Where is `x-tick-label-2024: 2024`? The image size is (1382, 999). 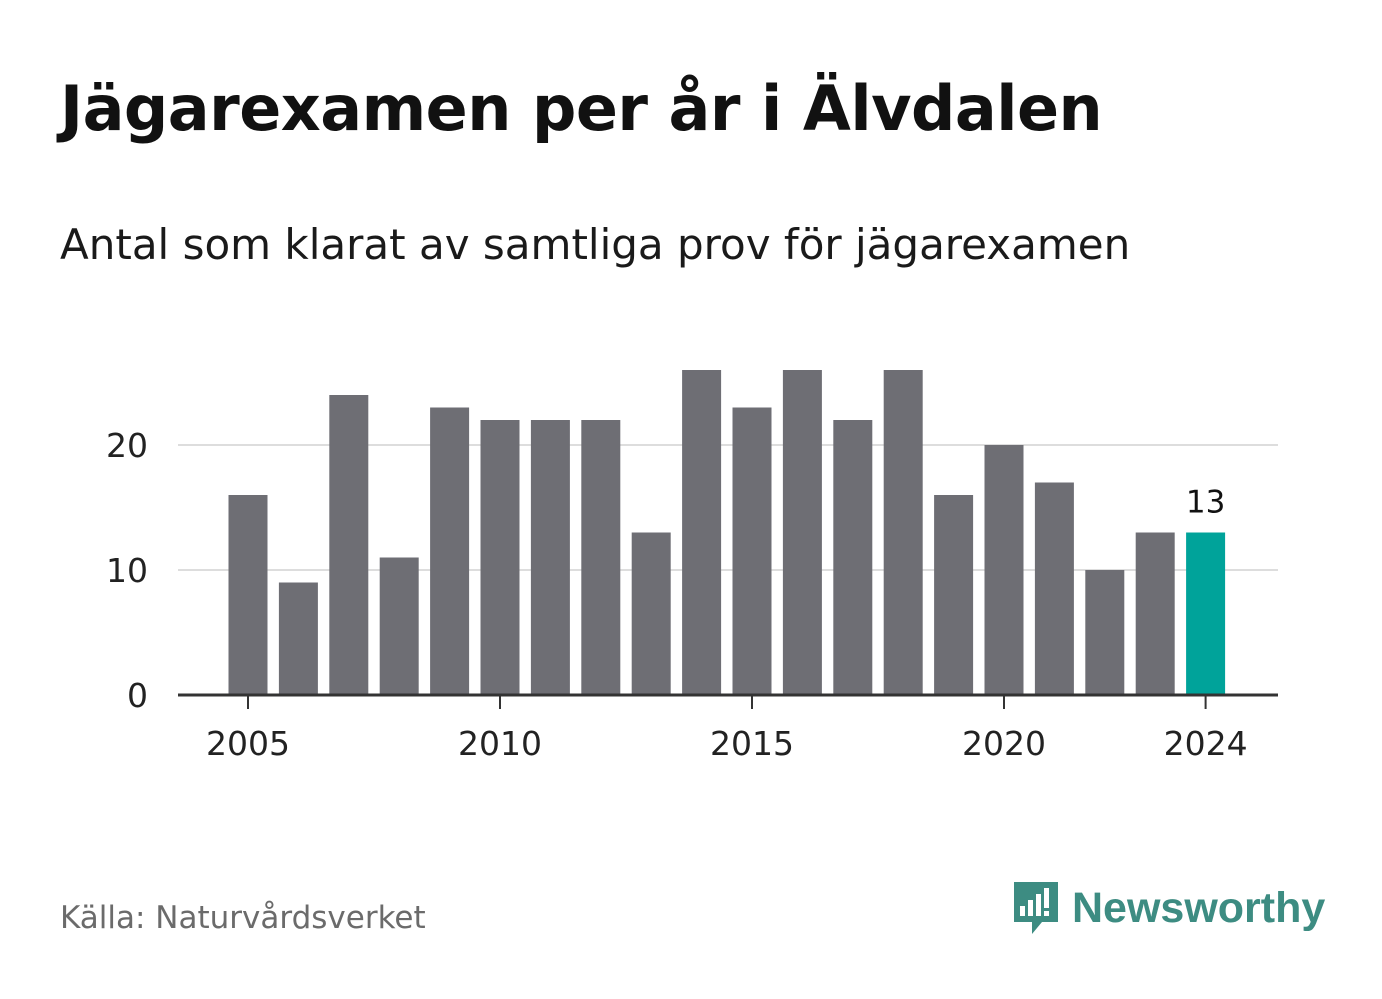 x-tick-label-2024: 2024 is located at coordinates (1206, 743).